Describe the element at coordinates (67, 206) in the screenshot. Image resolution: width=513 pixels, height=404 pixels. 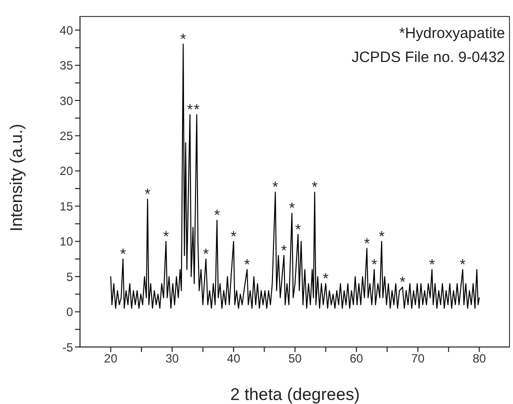
I see `y-tick-label: 15` at that location.